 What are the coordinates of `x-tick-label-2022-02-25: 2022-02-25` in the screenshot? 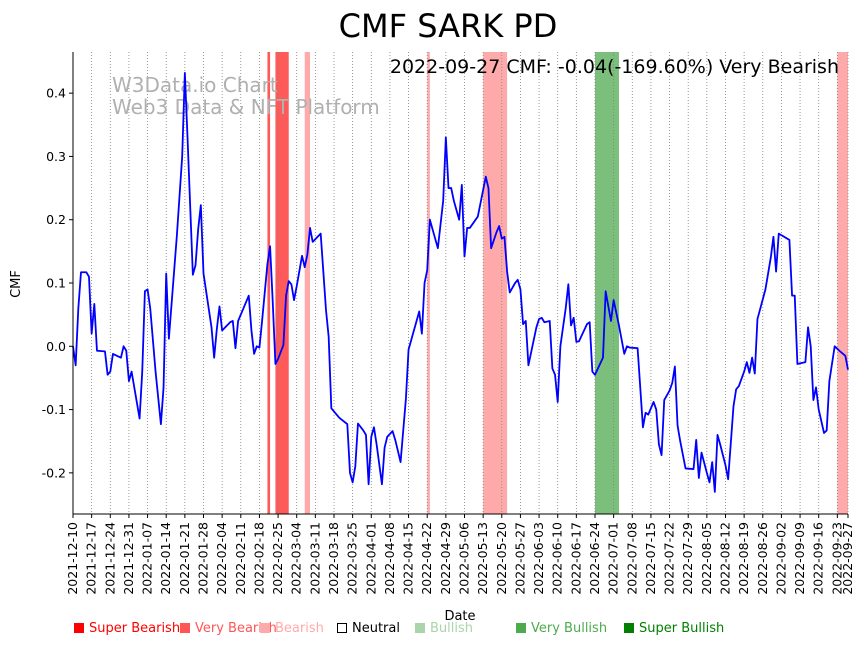 It's located at (277, 558).